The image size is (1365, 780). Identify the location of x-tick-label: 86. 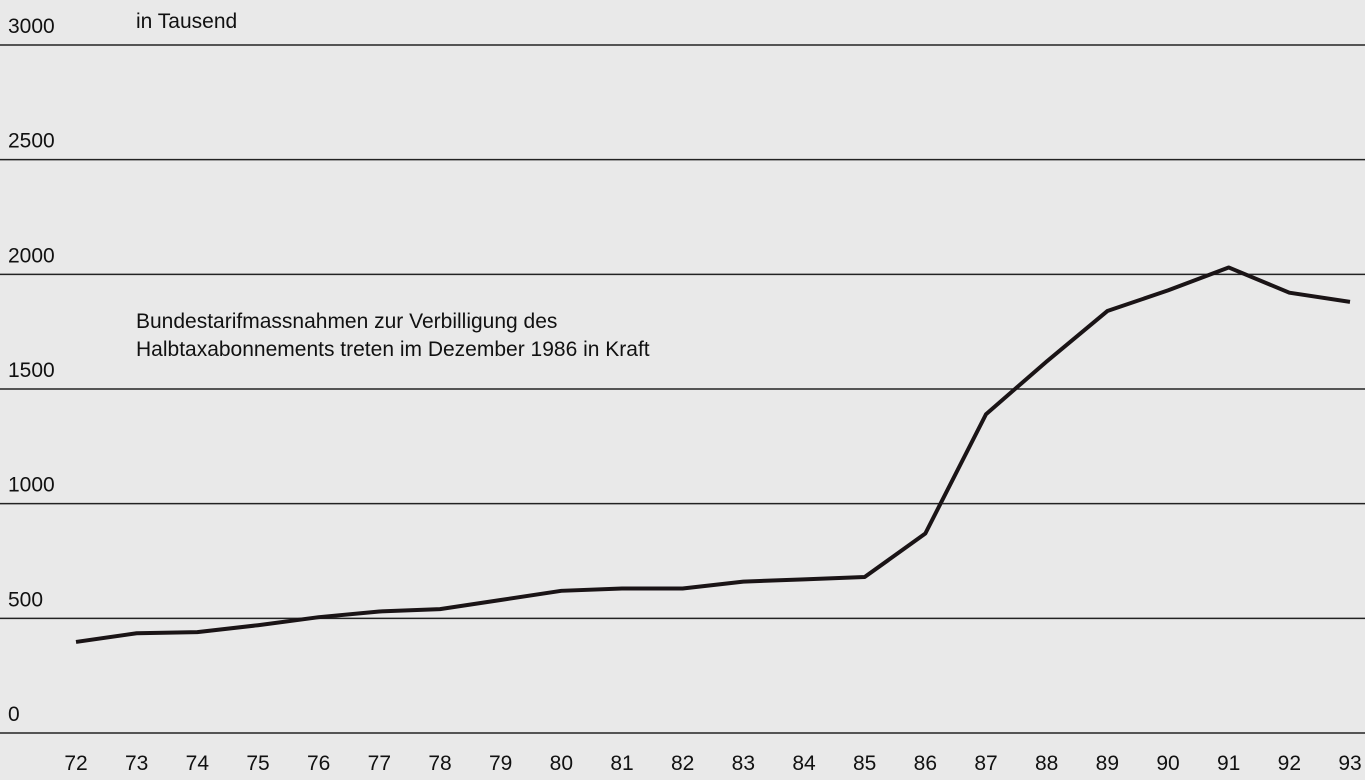
(925, 763).